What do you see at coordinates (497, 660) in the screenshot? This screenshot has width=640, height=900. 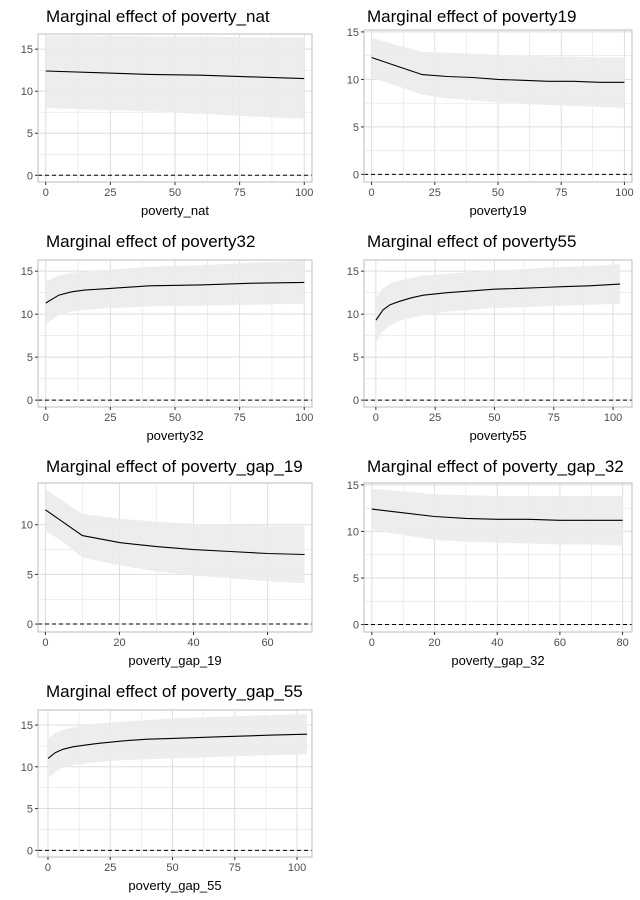 I see `x-axis-title: poverty_gap_32` at bounding box center [497, 660].